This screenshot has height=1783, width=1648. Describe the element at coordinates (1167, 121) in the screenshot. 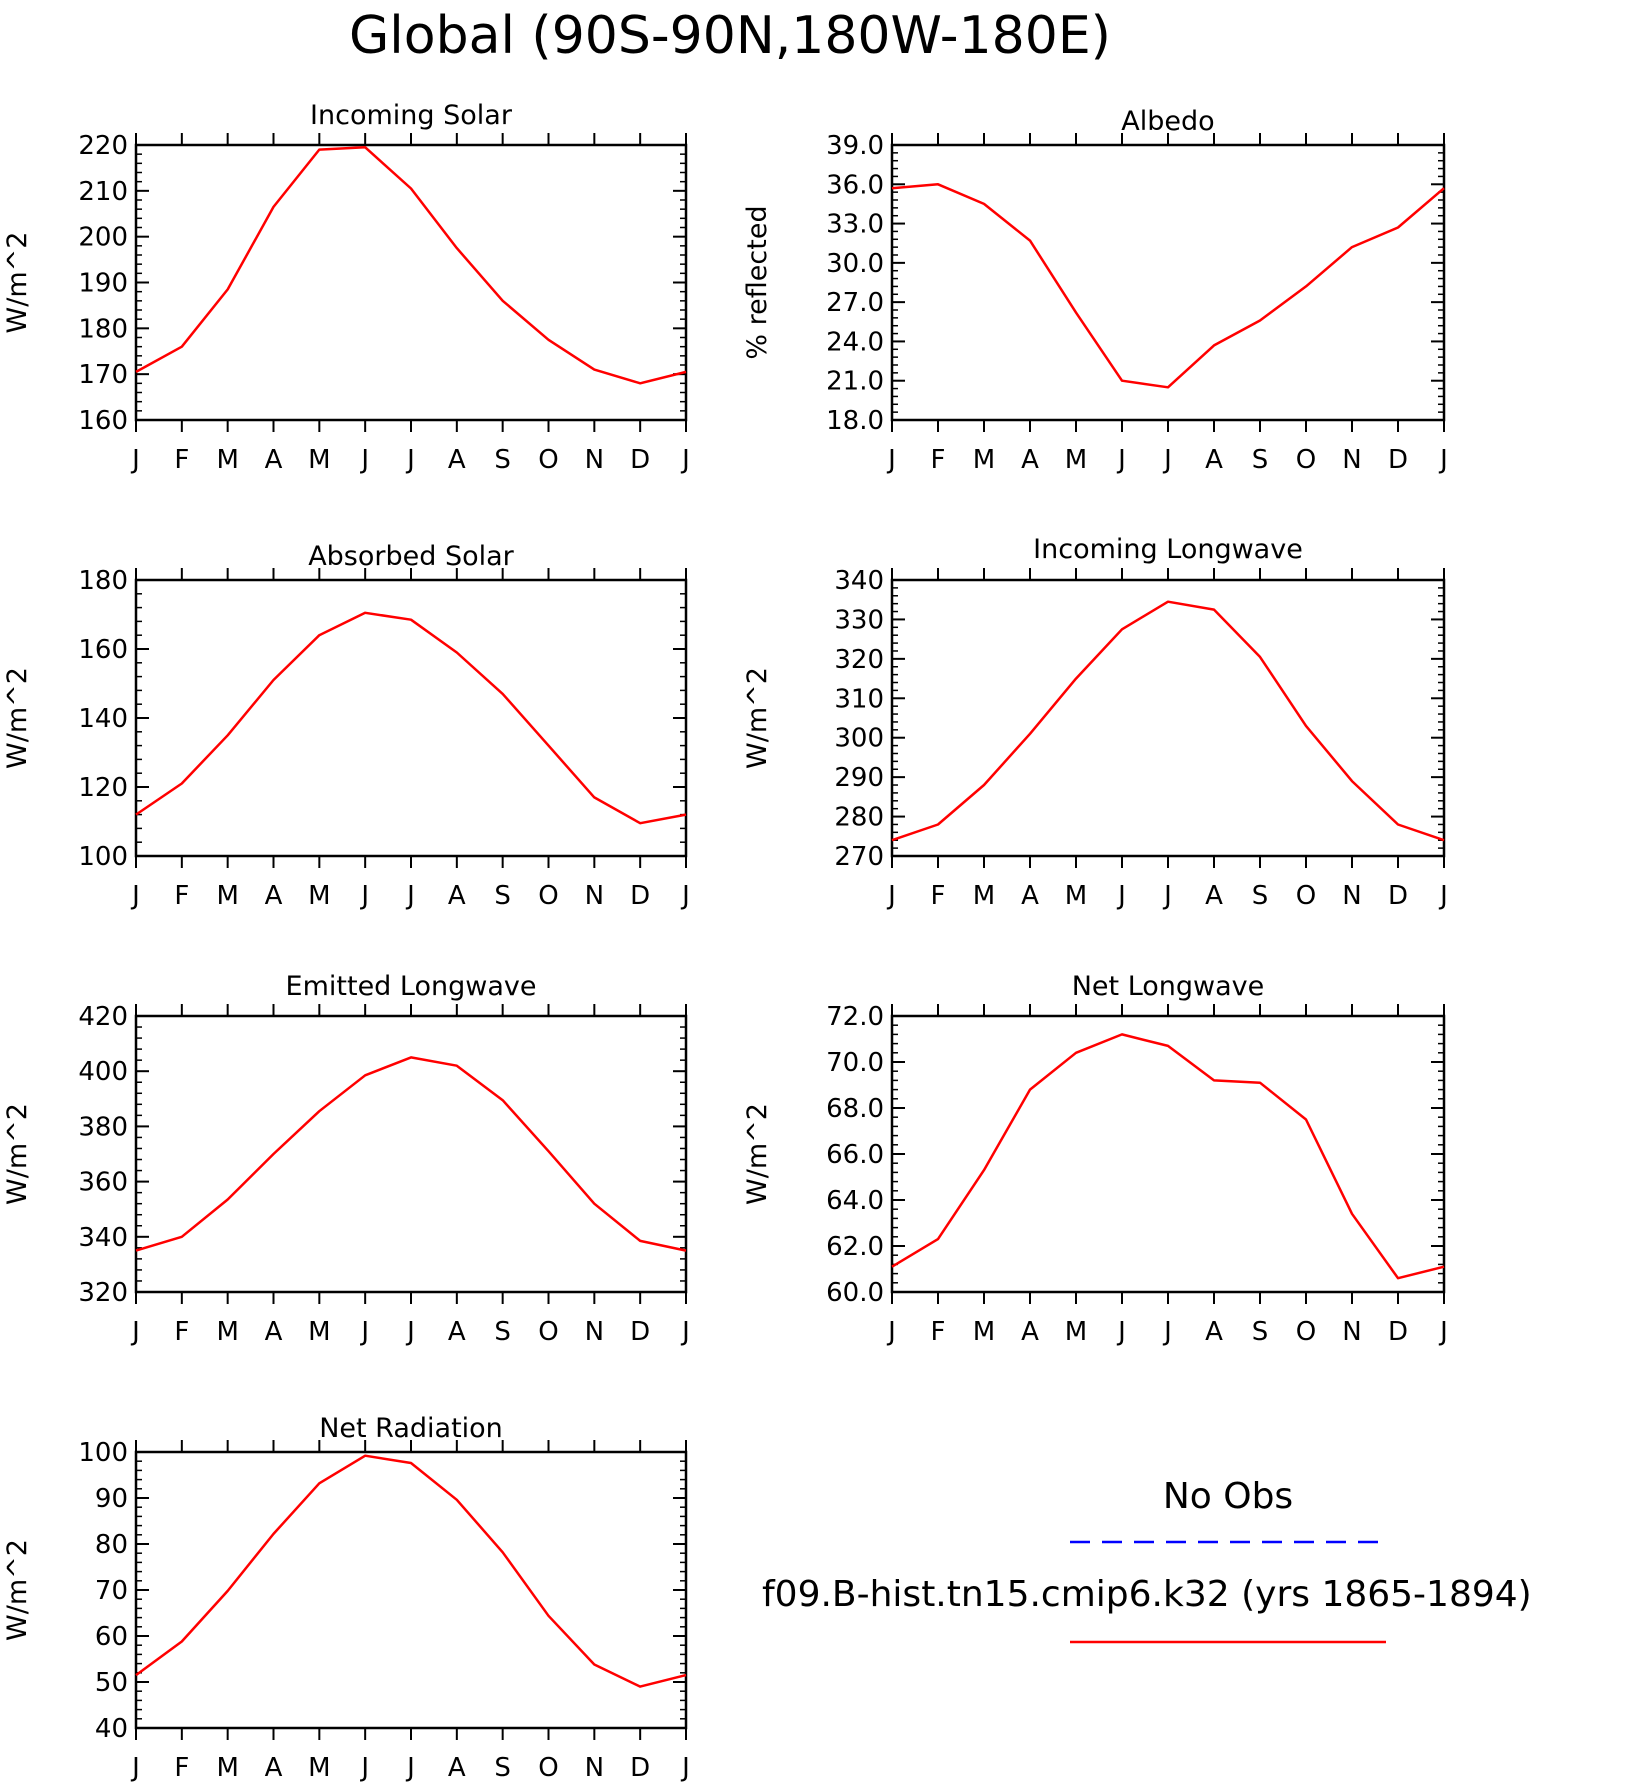

I see `panel-title: Albedo` at that location.